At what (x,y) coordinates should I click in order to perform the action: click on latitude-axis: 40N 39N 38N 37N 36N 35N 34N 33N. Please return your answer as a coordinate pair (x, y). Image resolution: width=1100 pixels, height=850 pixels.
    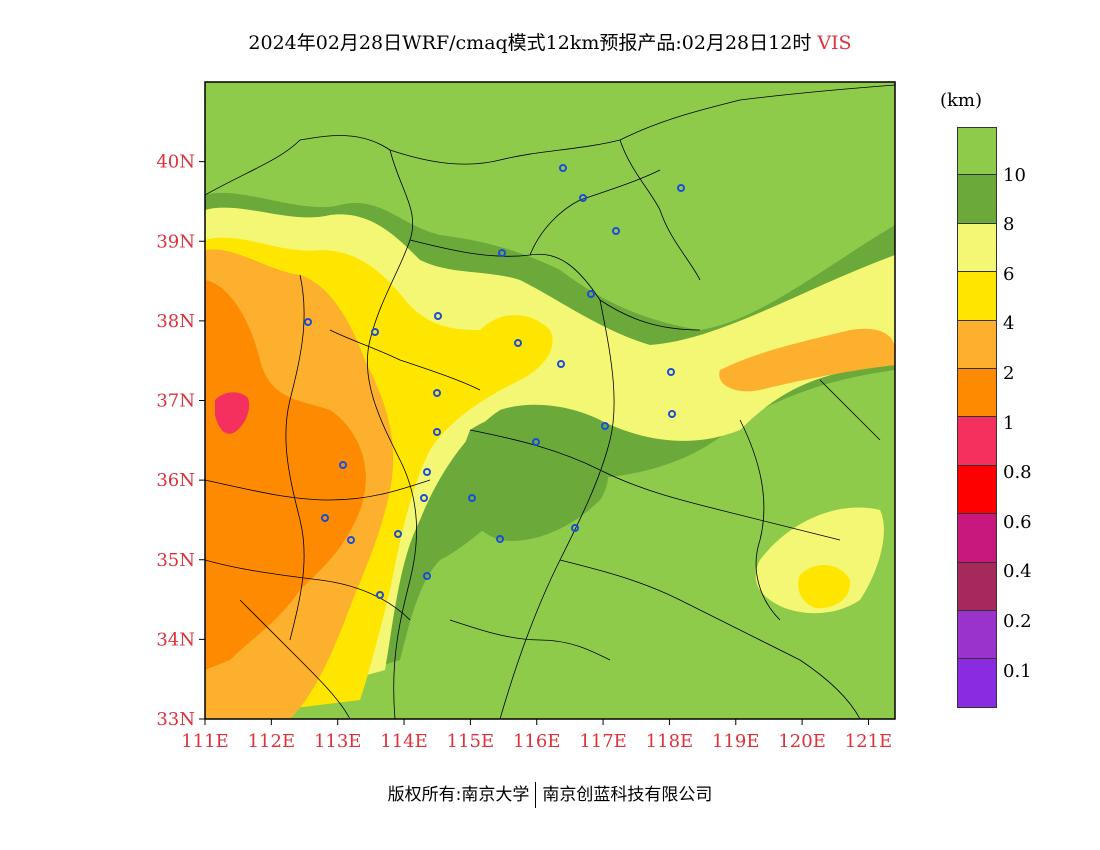
    Looking at the image, I should click on (180, 441).